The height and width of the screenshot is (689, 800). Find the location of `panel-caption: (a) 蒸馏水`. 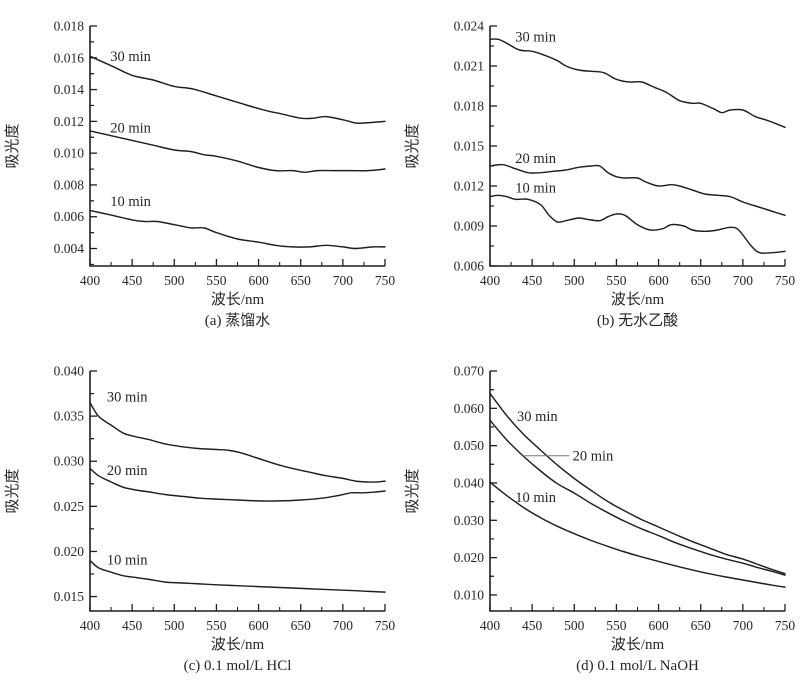

panel-caption: (a) 蒸馏水 is located at coordinates (237, 320).